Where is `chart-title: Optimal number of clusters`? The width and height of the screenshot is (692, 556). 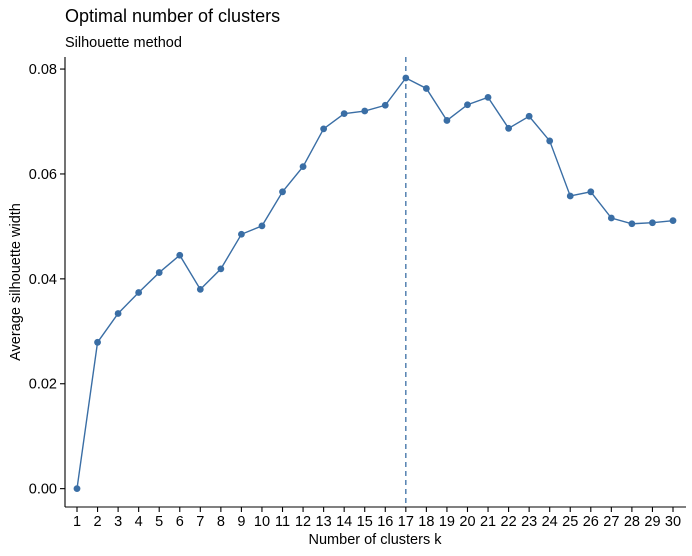
chart-title: Optimal number of clusters is located at coordinates (172, 16).